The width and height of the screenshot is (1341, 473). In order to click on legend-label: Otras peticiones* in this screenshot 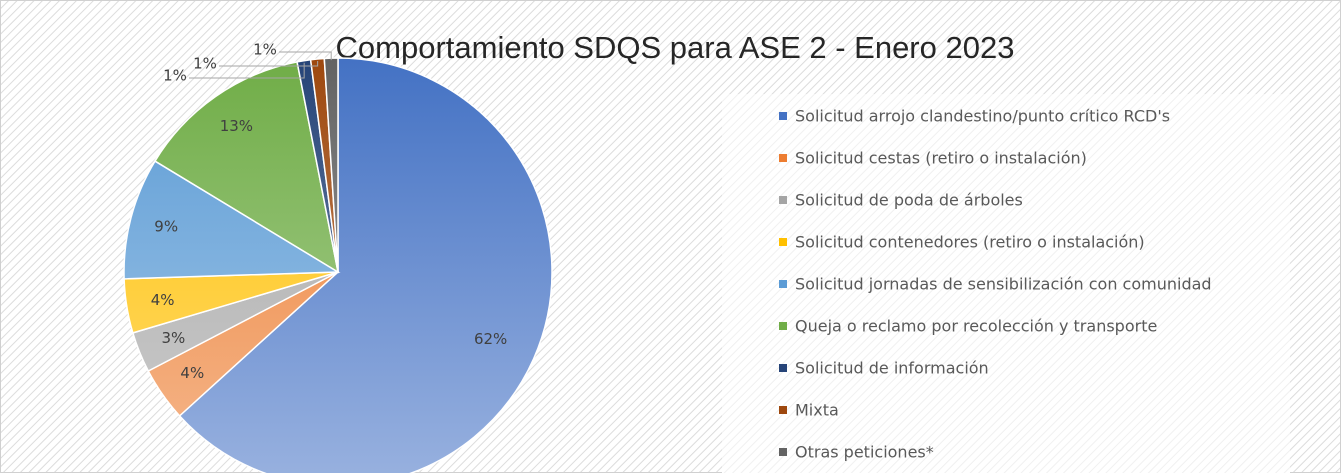, I will do `click(864, 452)`.